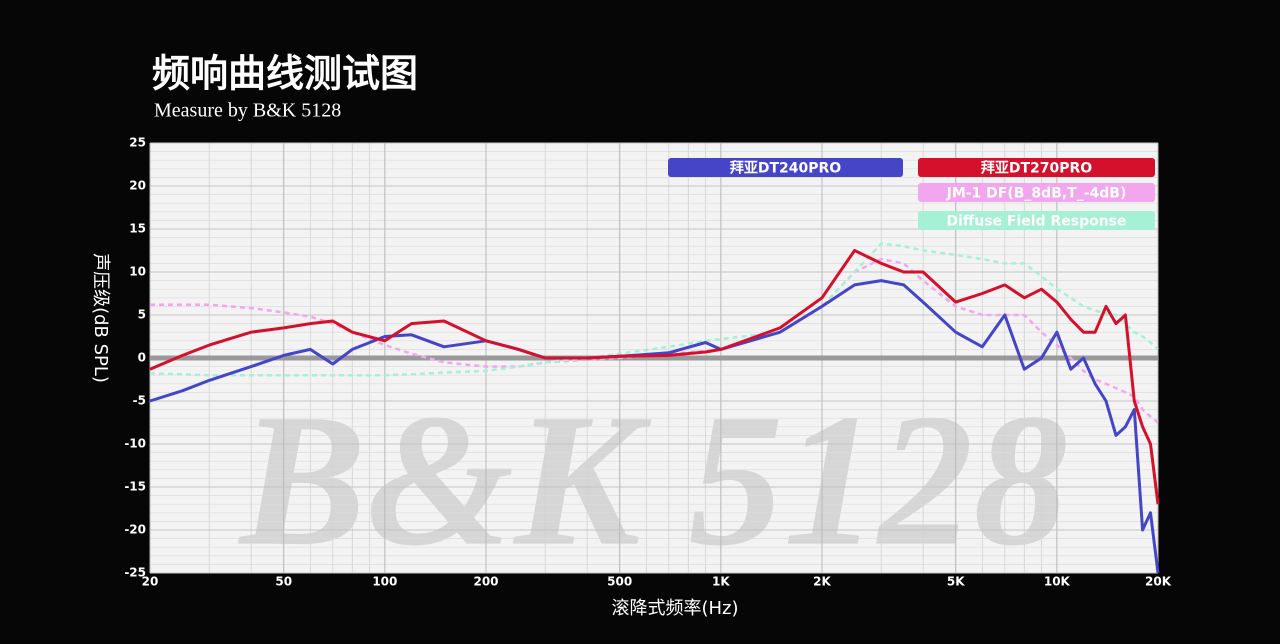  What do you see at coordinates (135, 530) in the screenshot?
I see `y-tick-label: -20` at bounding box center [135, 530].